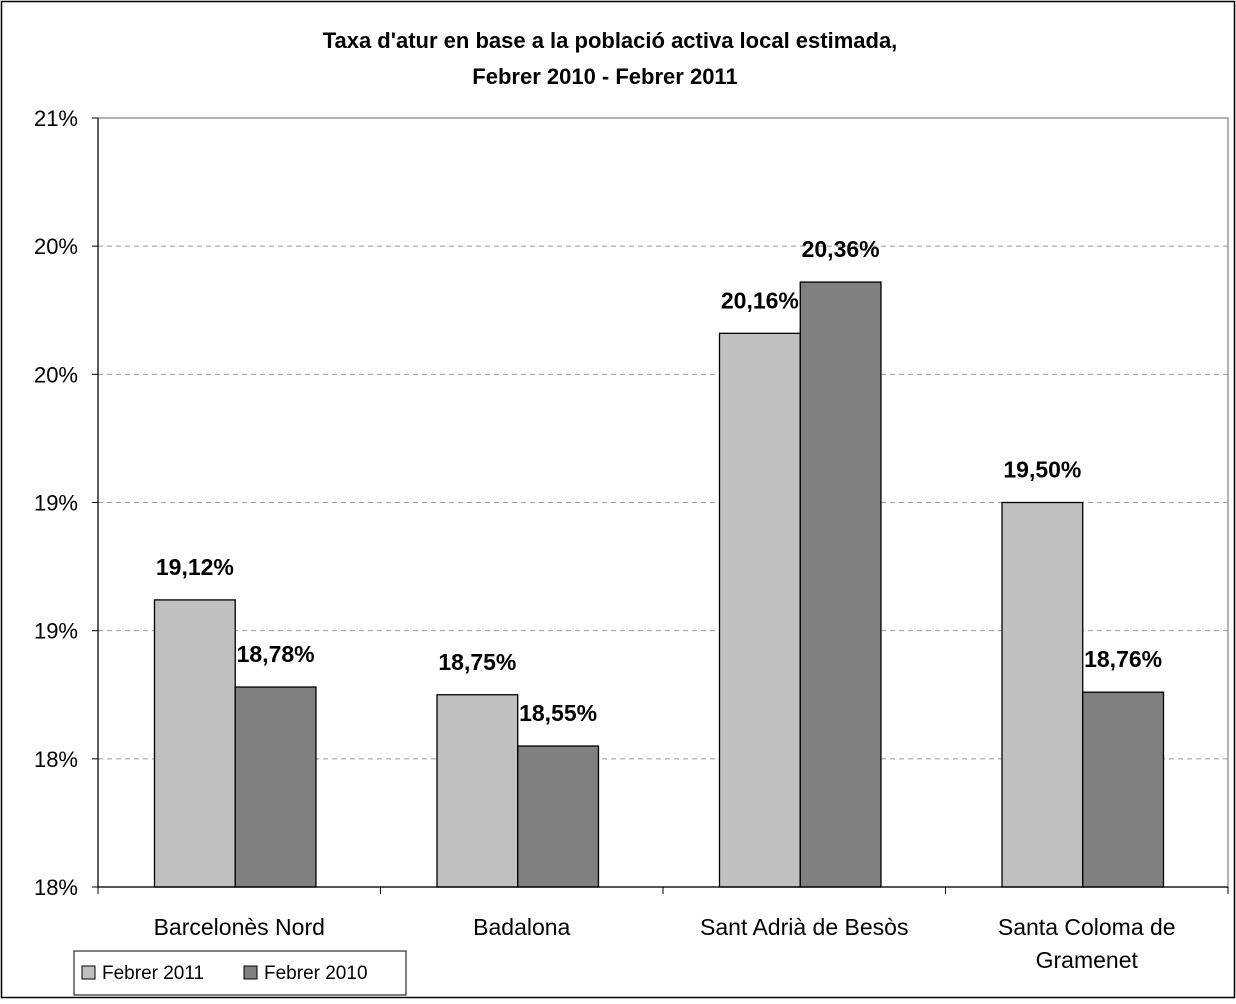 The image size is (1236, 1004). Describe the element at coordinates (56, 118) in the screenshot. I see `y-tick-label: 21%` at that location.